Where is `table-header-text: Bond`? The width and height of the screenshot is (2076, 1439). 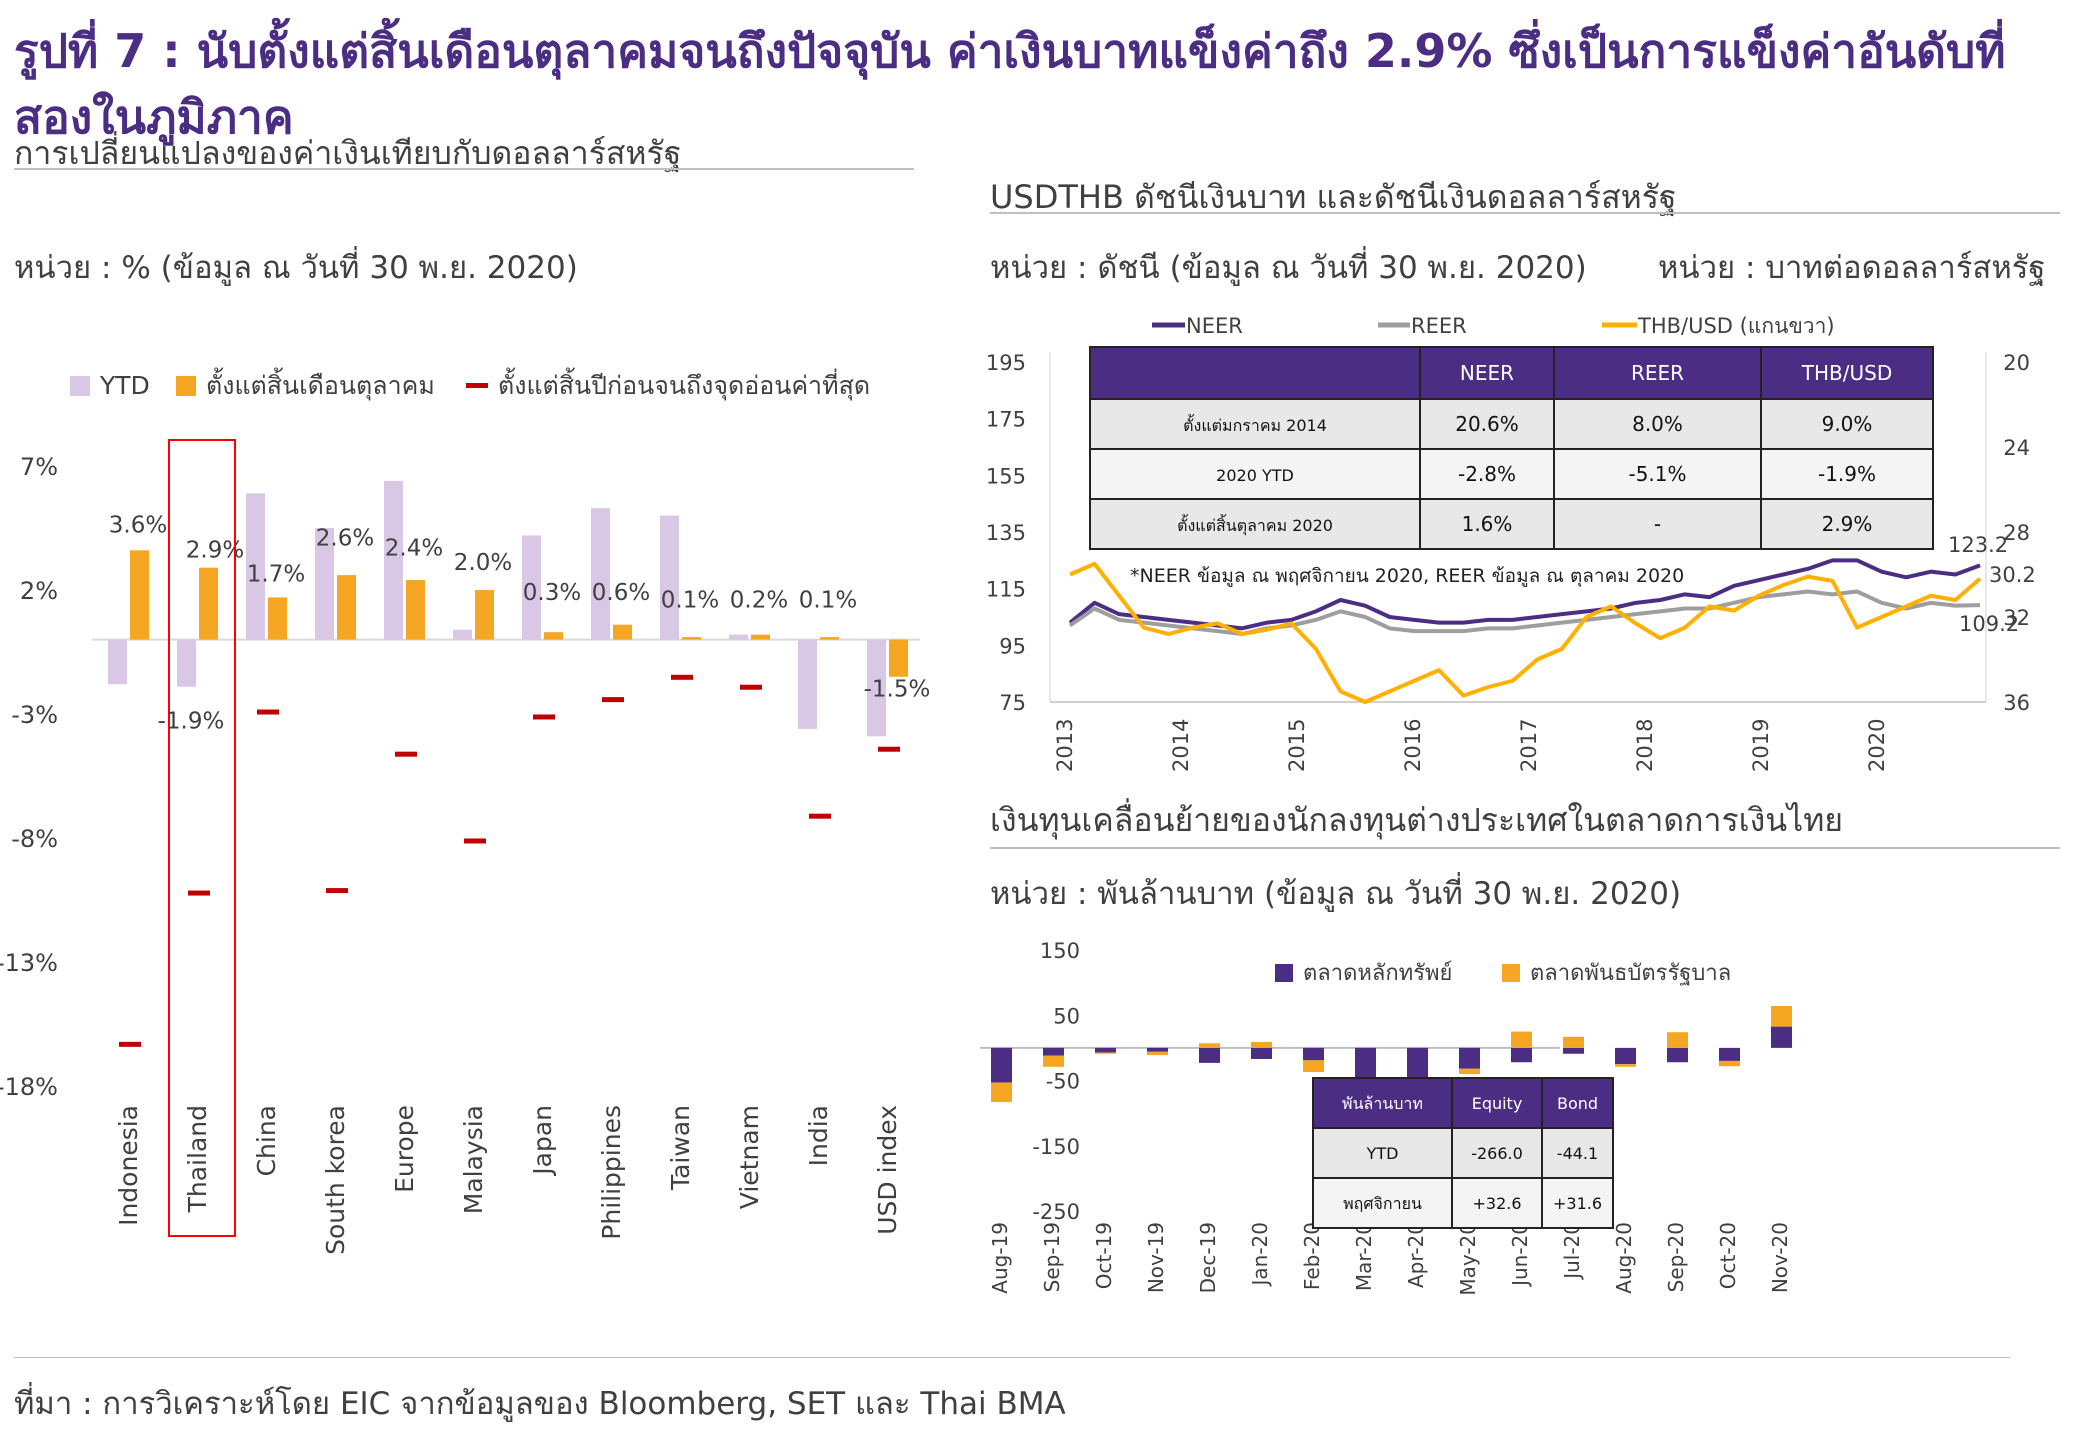 table-header-text: Bond is located at coordinates (1577, 1103).